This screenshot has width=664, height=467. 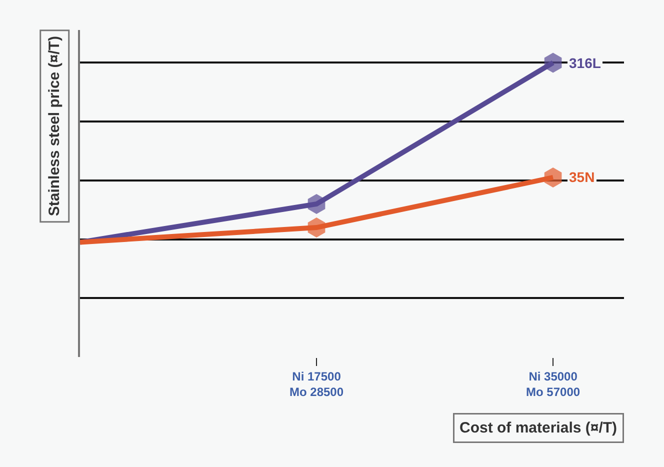 What do you see at coordinates (55, 126) in the screenshot?
I see `y-axis-title: Stainless steel price (¤/T)` at bounding box center [55, 126].